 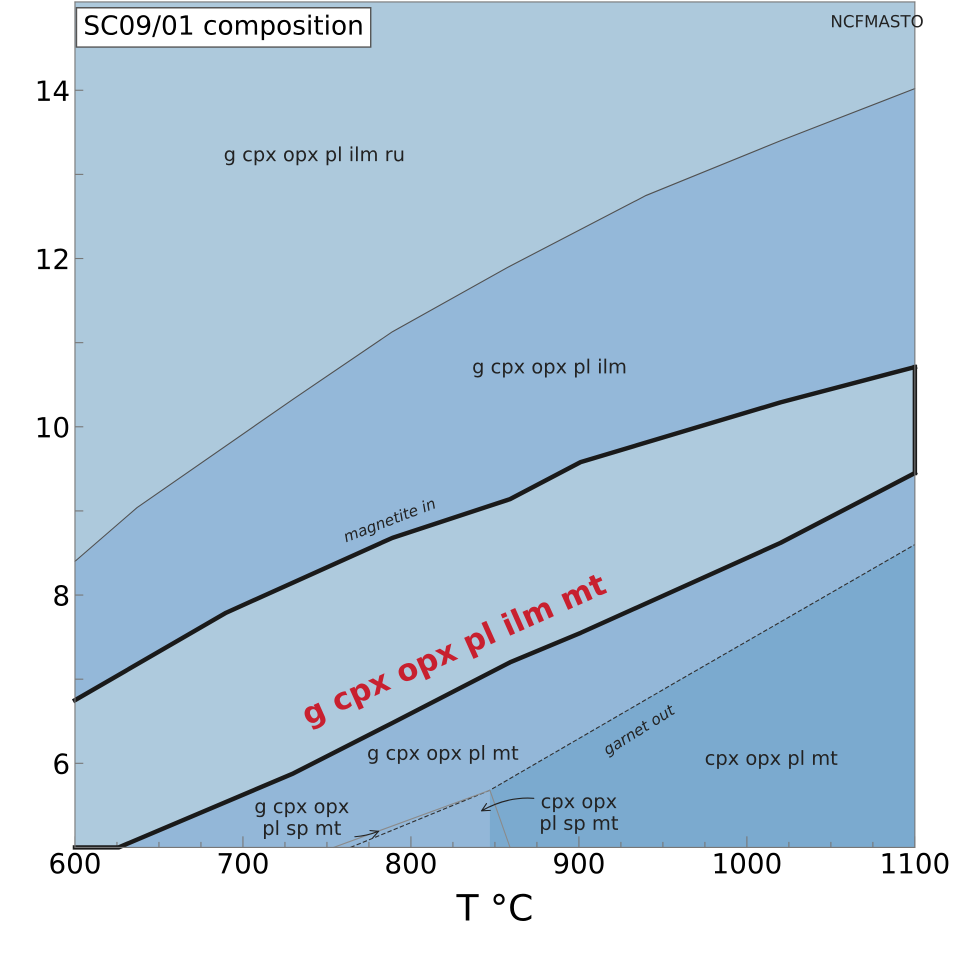 What do you see at coordinates (494, 908) in the screenshot?
I see `x-axis-title: T °C` at bounding box center [494, 908].